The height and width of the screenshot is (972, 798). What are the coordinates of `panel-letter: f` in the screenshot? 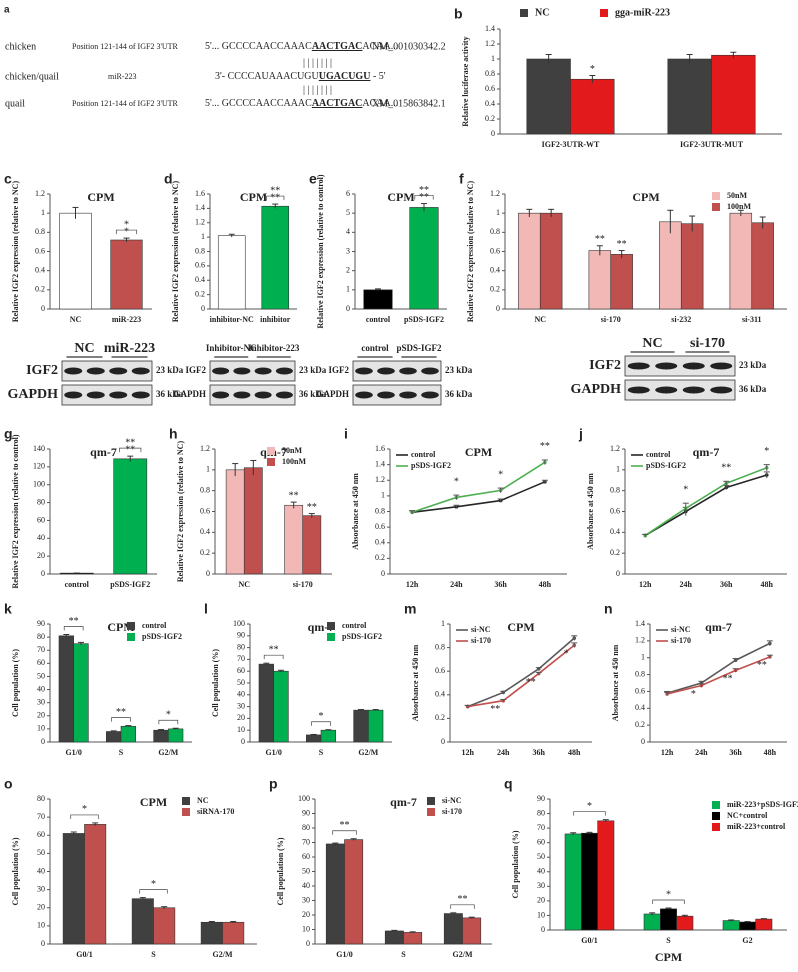 It's located at (461, 179).